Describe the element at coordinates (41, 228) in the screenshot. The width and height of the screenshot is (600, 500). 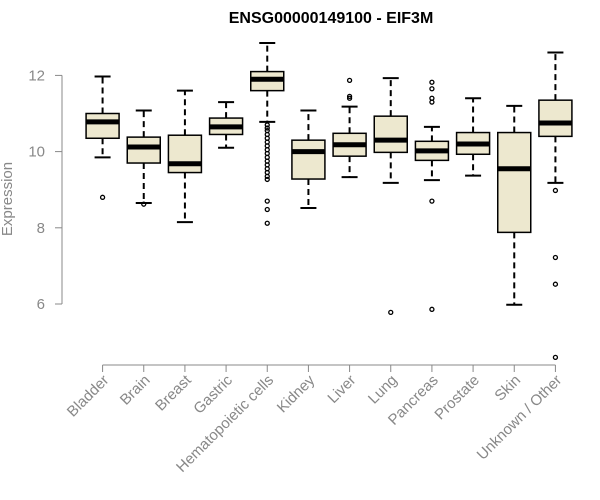
I see `y-tick-label: 8` at that location.